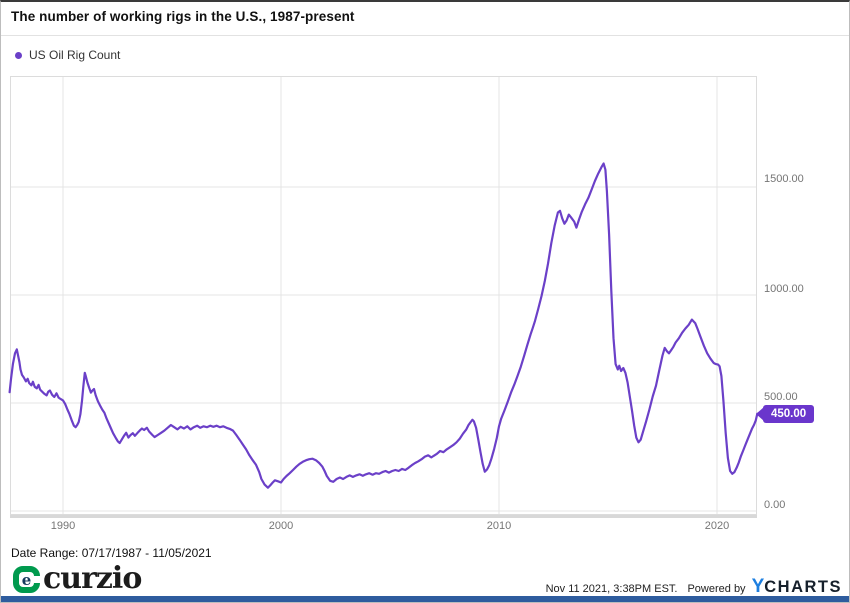 This screenshot has height=603, width=850. I want to click on x-axis-tick-2020: 2020, so click(717, 526).